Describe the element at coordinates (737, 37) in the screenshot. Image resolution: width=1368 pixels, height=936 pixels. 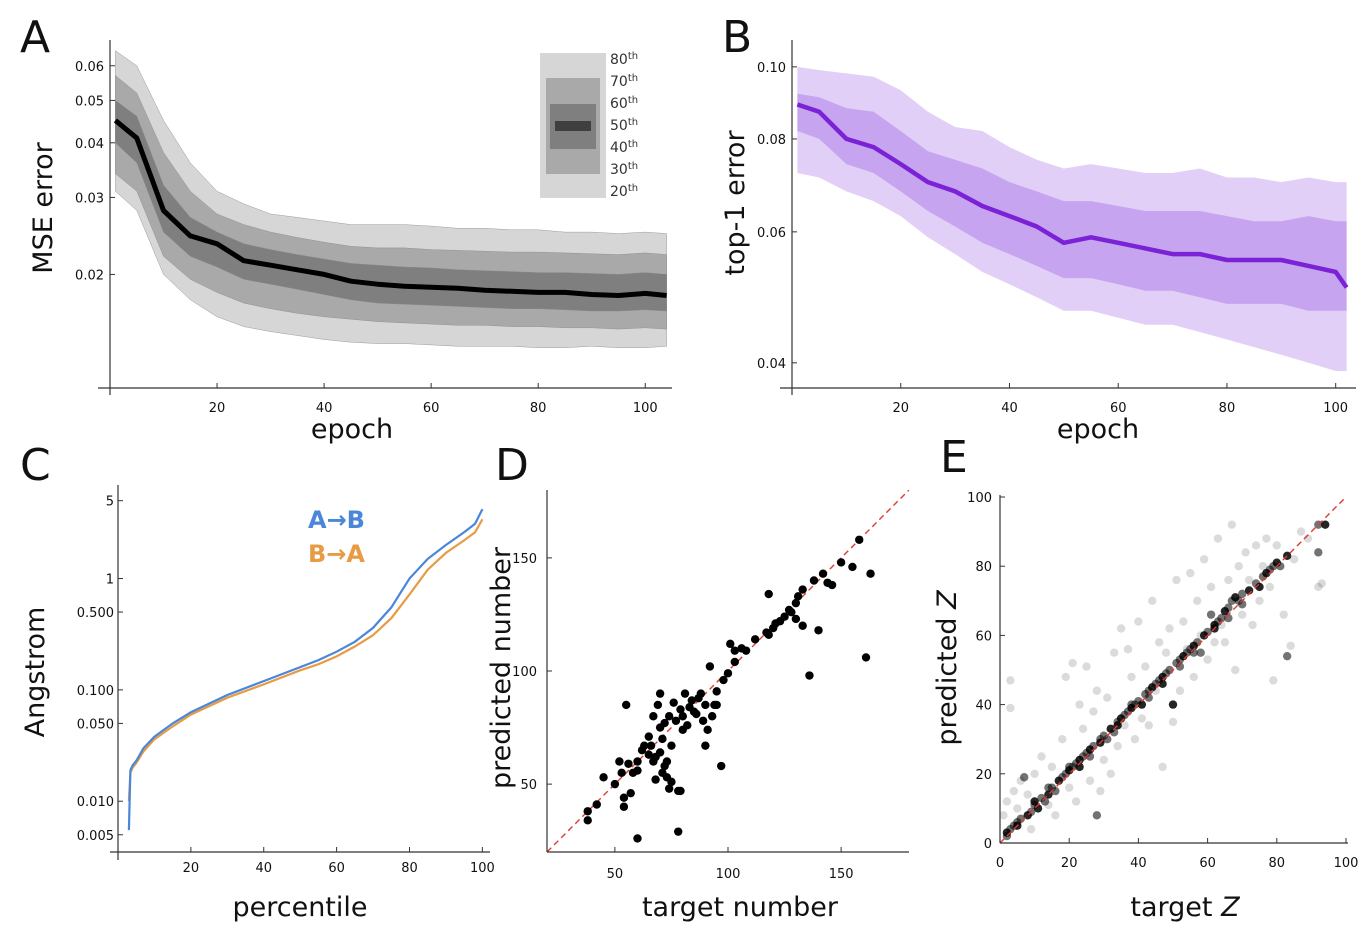
I see `panel-label-b: B` at that location.